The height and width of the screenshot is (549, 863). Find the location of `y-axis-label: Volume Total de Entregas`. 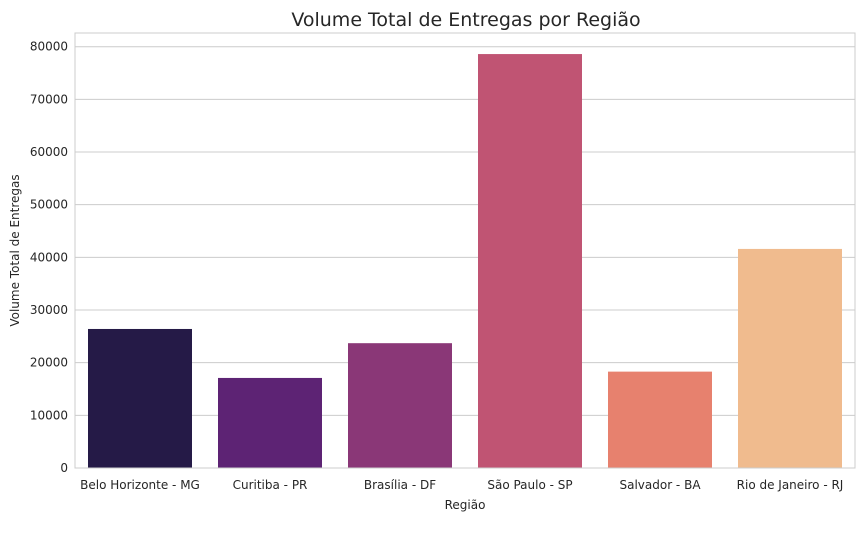

y-axis-label: Volume Total de Entregas is located at coordinates (15, 250).